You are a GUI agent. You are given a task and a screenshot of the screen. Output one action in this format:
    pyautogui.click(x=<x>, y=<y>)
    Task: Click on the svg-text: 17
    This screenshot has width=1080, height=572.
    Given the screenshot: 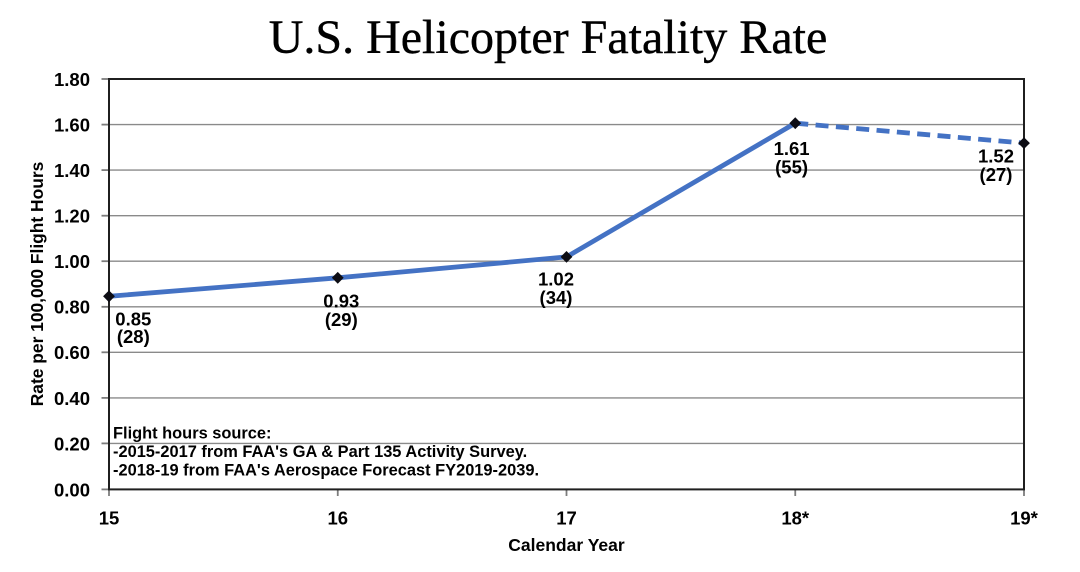 What is the action you would take?
    pyautogui.click(x=566, y=518)
    